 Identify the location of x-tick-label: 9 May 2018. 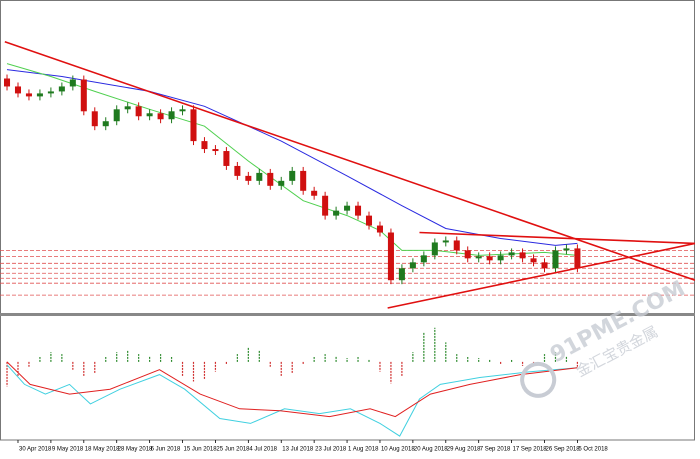
(68, 450).